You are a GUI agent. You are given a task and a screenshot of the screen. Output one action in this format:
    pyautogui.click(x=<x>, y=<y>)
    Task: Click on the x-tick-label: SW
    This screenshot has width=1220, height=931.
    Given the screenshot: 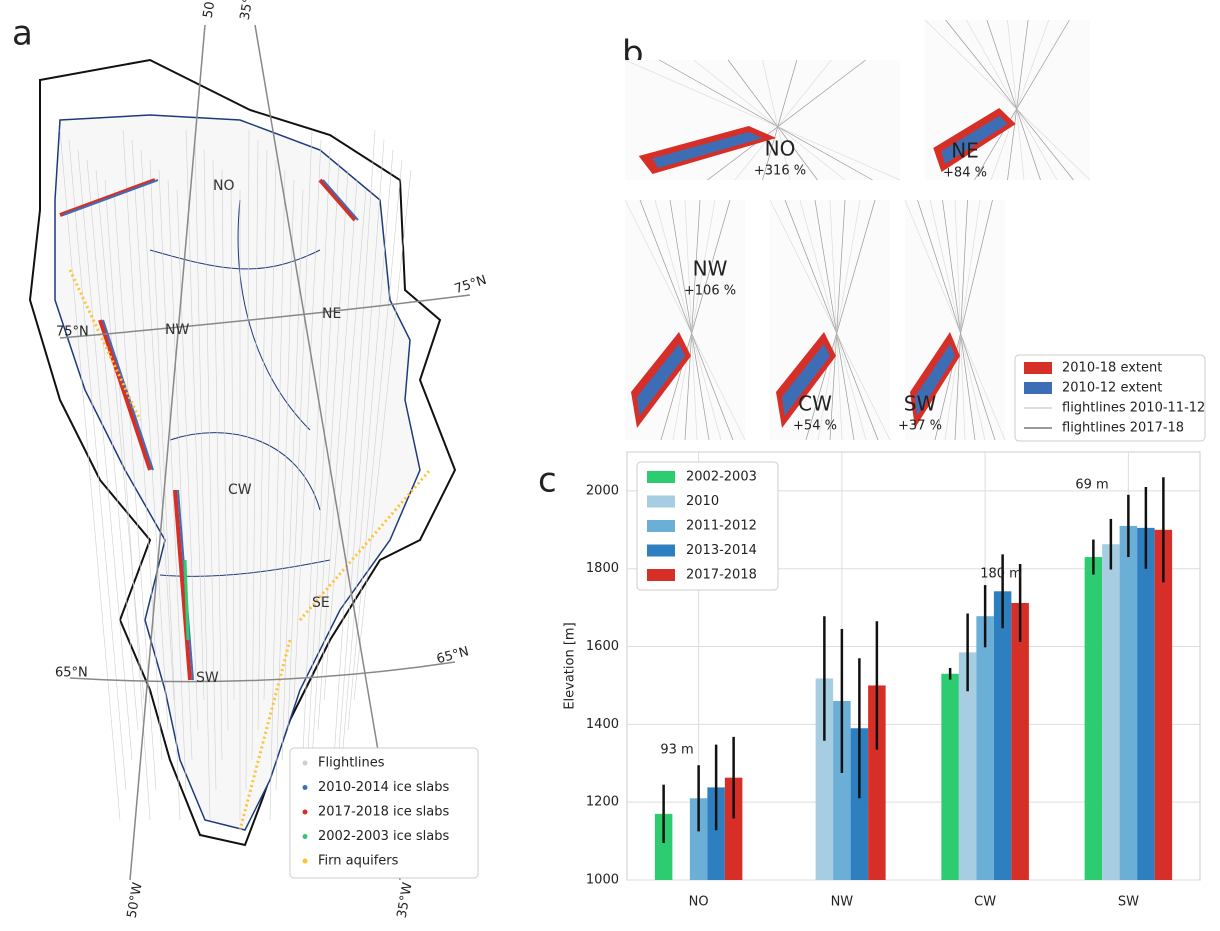 What is the action you would take?
    pyautogui.click(x=1128, y=902)
    